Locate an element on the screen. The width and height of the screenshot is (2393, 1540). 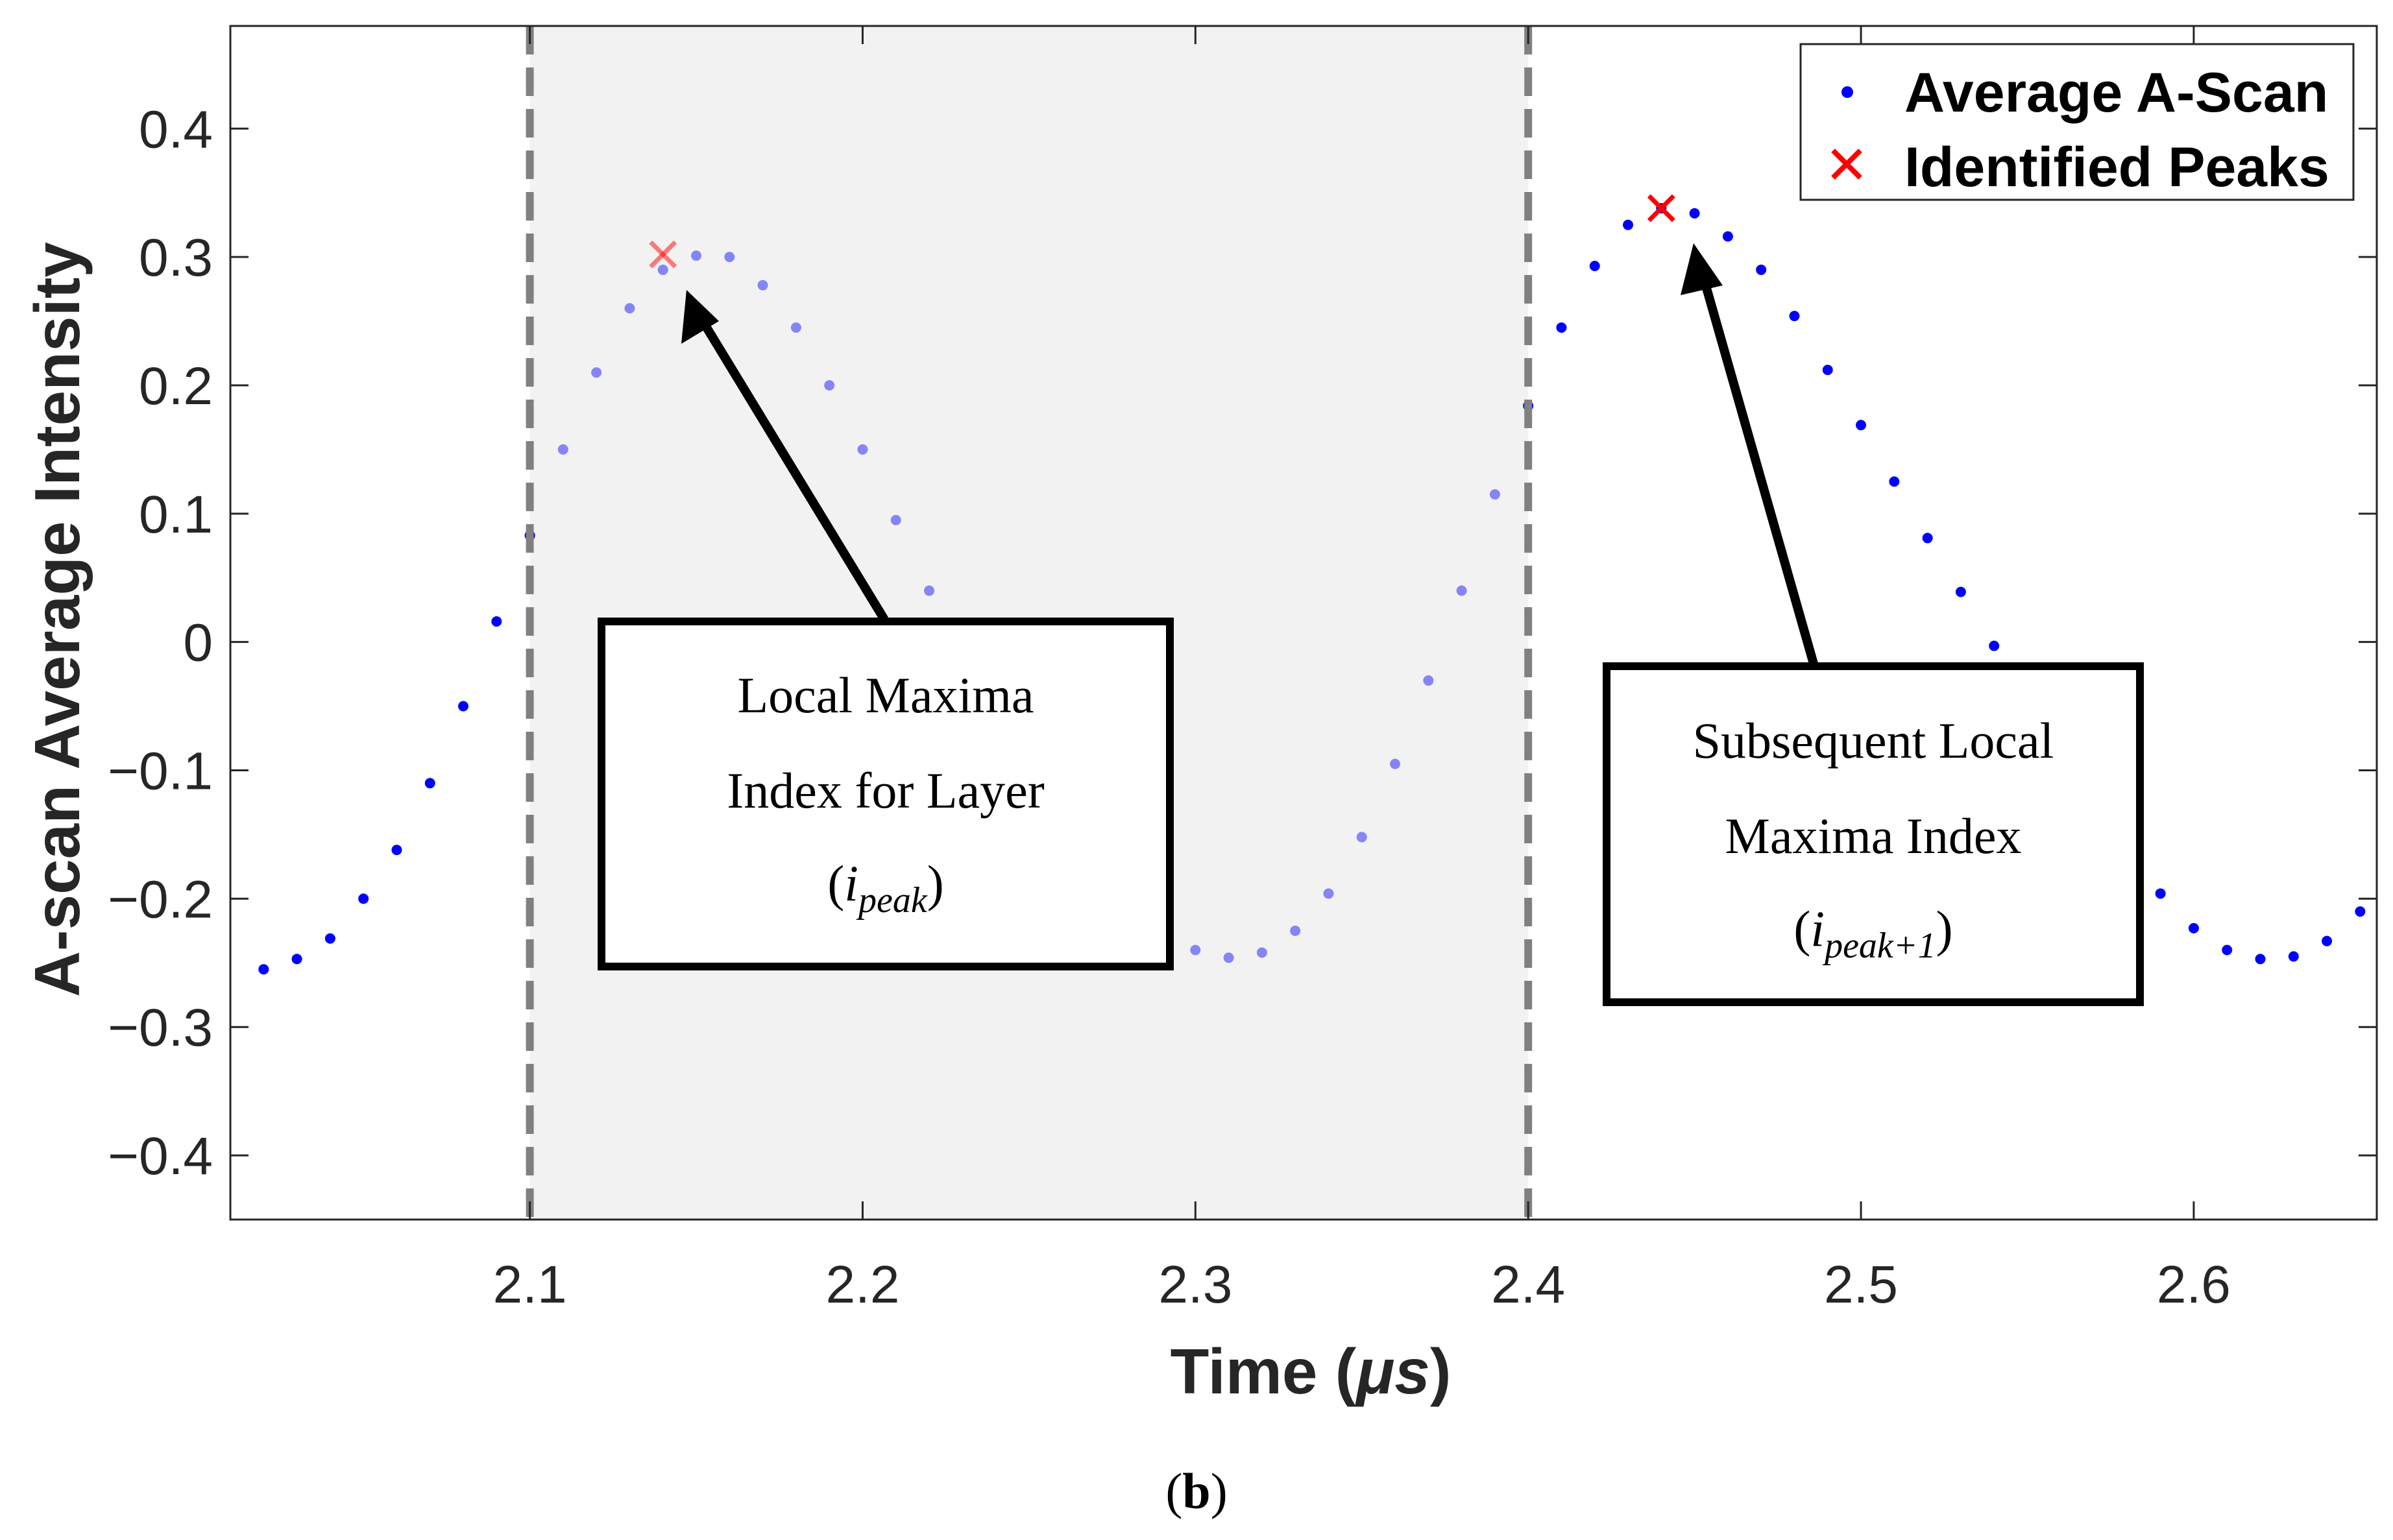
y-tick-label: −0.1 is located at coordinates (160, 772).